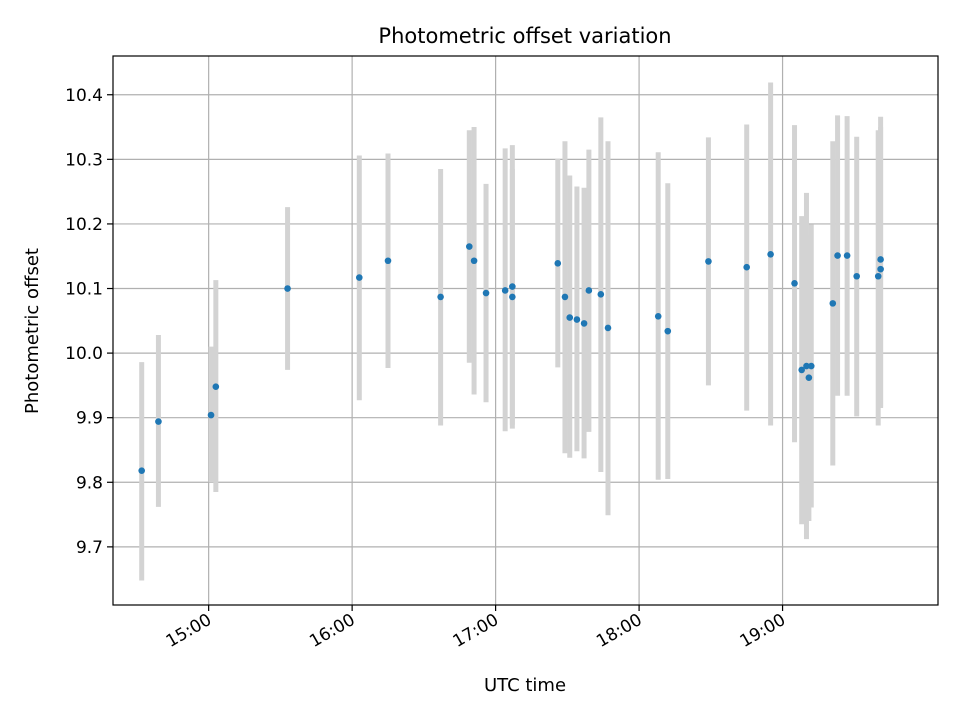  What do you see at coordinates (89, 483) in the screenshot?
I see `y-tick-label: 9.8` at bounding box center [89, 483].